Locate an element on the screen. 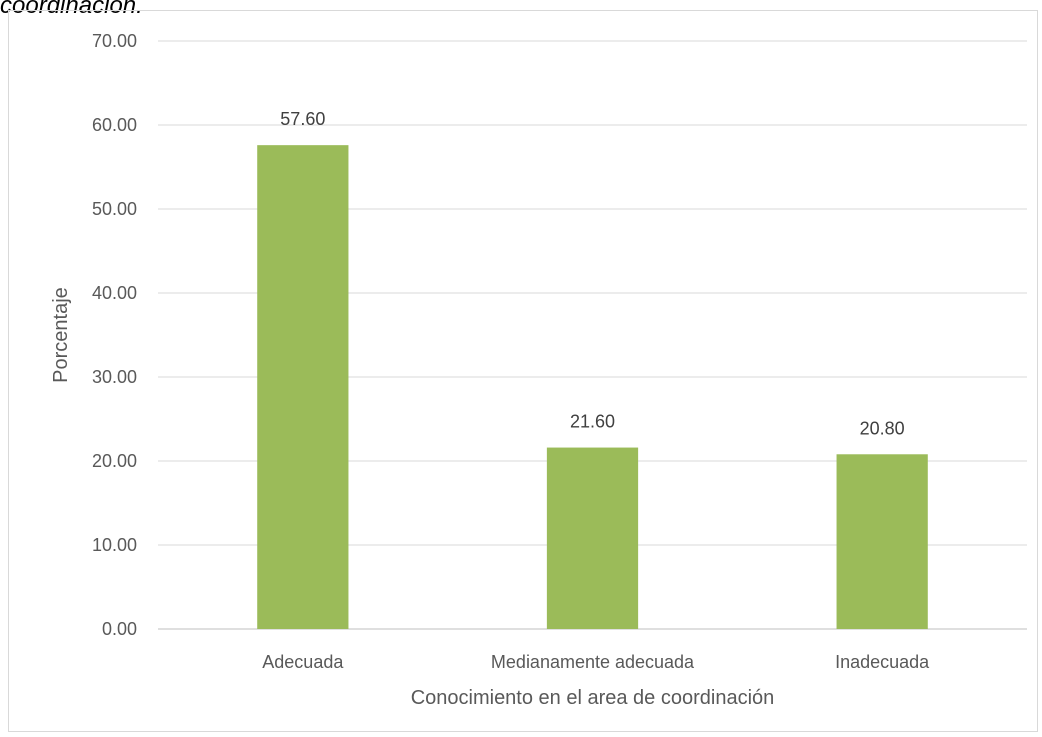  x-axis-title: Conocimiento en el area de coordinación is located at coordinates (593, 698).